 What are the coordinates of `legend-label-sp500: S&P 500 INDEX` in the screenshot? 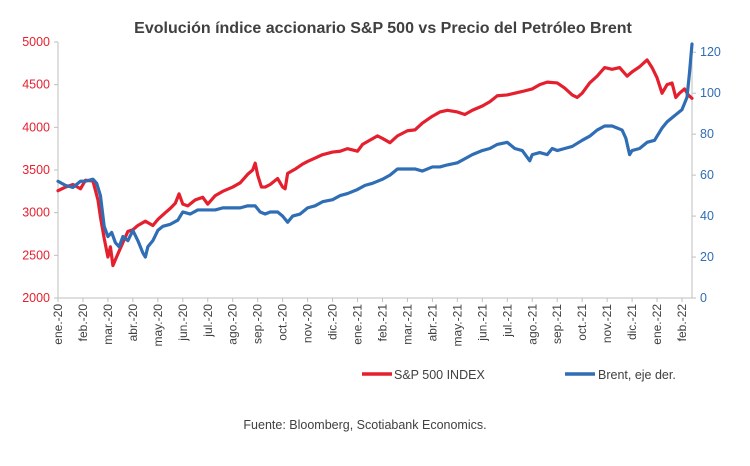 It's located at (439, 375).